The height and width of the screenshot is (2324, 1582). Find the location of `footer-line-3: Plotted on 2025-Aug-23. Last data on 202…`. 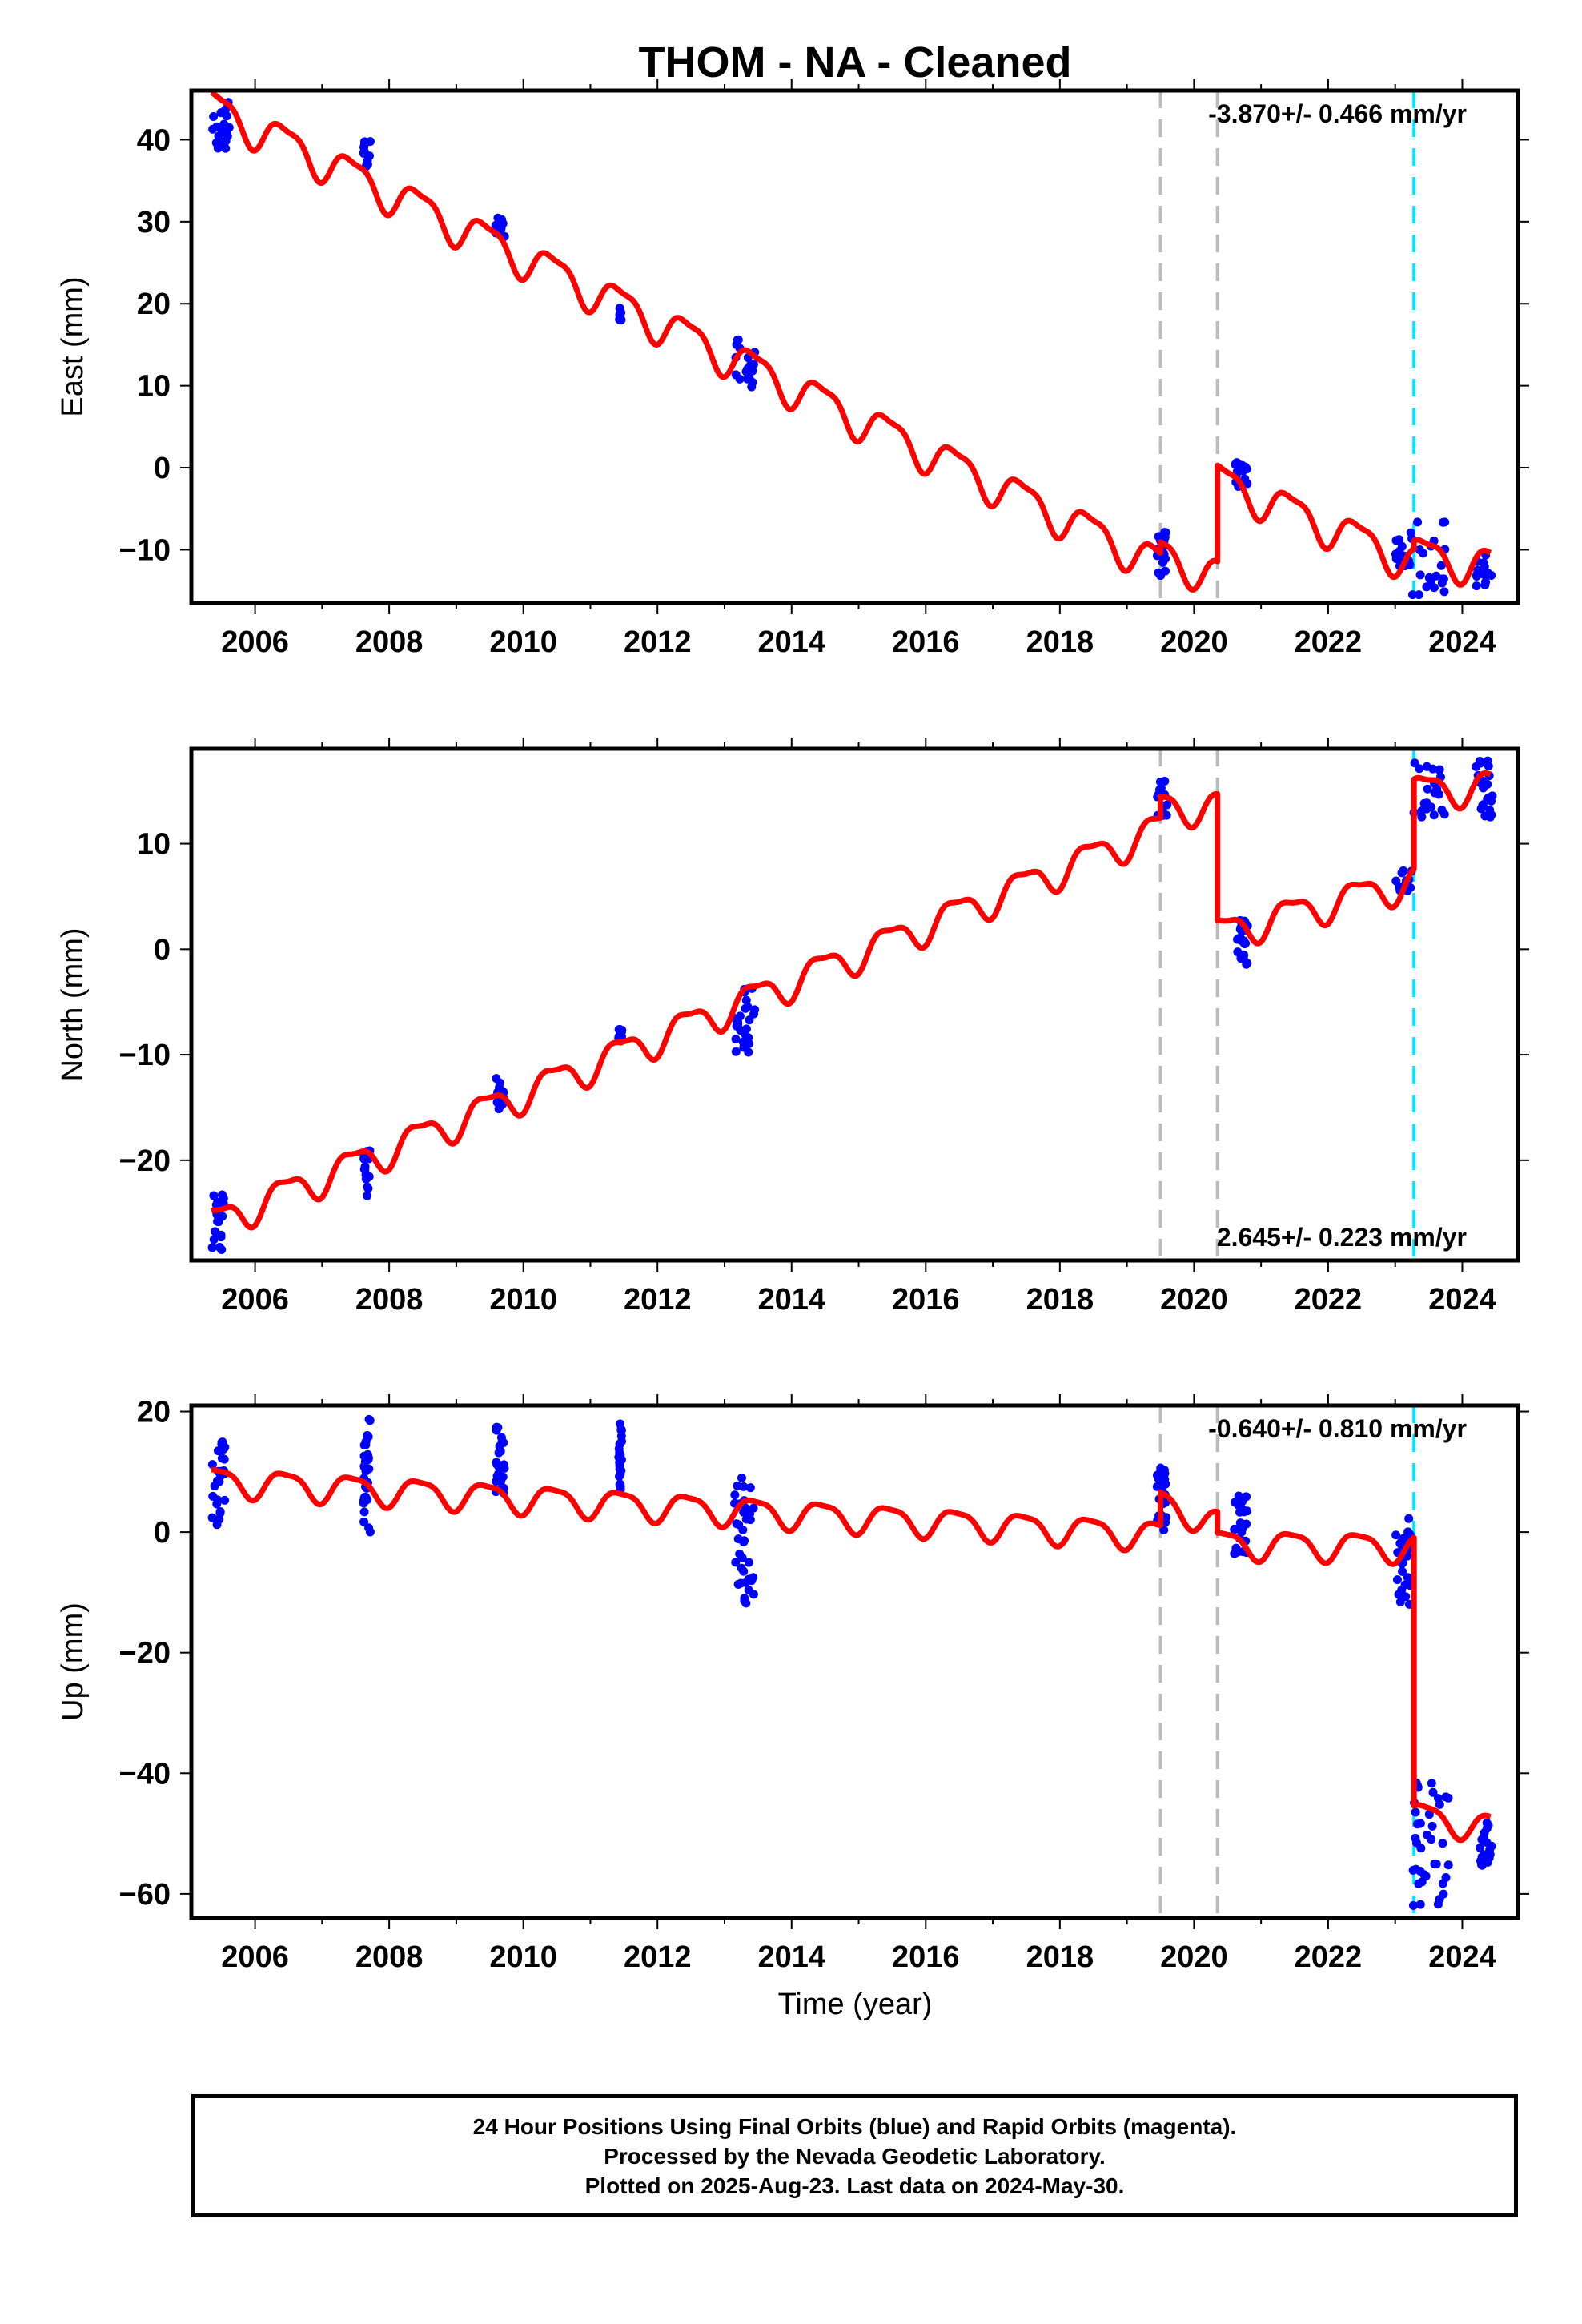

footer-line-3: Plotted on 2025-Aug-23. Last data on 202… is located at coordinates (854, 2185).